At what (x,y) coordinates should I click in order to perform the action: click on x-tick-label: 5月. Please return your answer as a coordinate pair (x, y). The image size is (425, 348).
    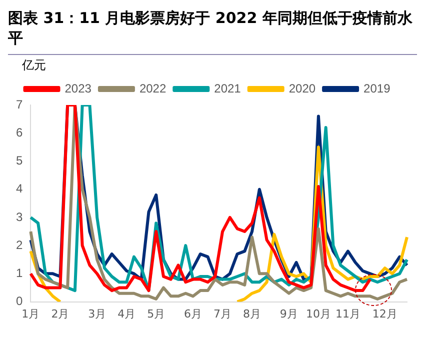
    Looking at the image, I should click on (156, 313).